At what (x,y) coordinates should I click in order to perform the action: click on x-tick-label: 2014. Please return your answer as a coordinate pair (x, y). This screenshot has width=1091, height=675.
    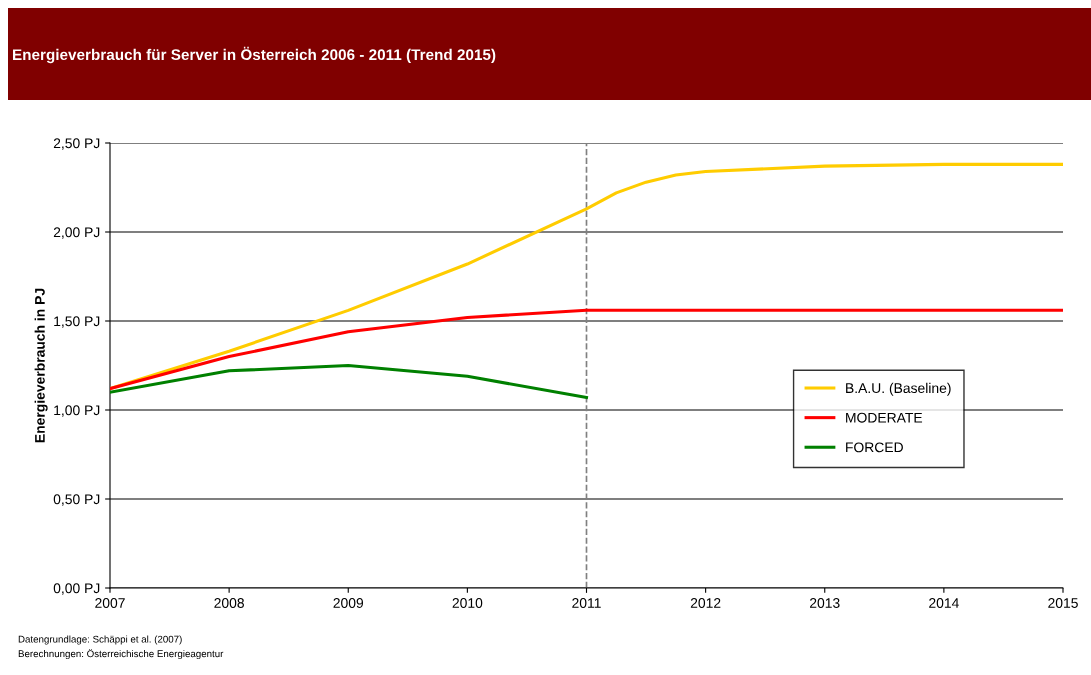
    Looking at the image, I should click on (944, 603).